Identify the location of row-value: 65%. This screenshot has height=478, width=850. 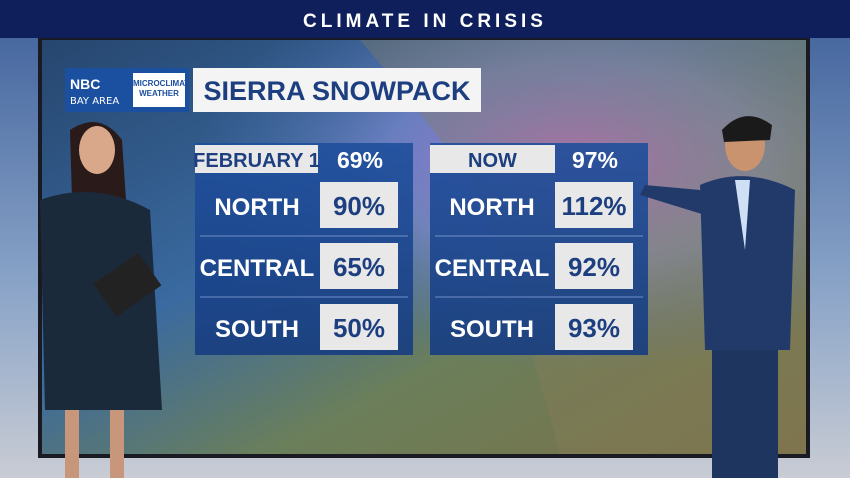
(359, 267).